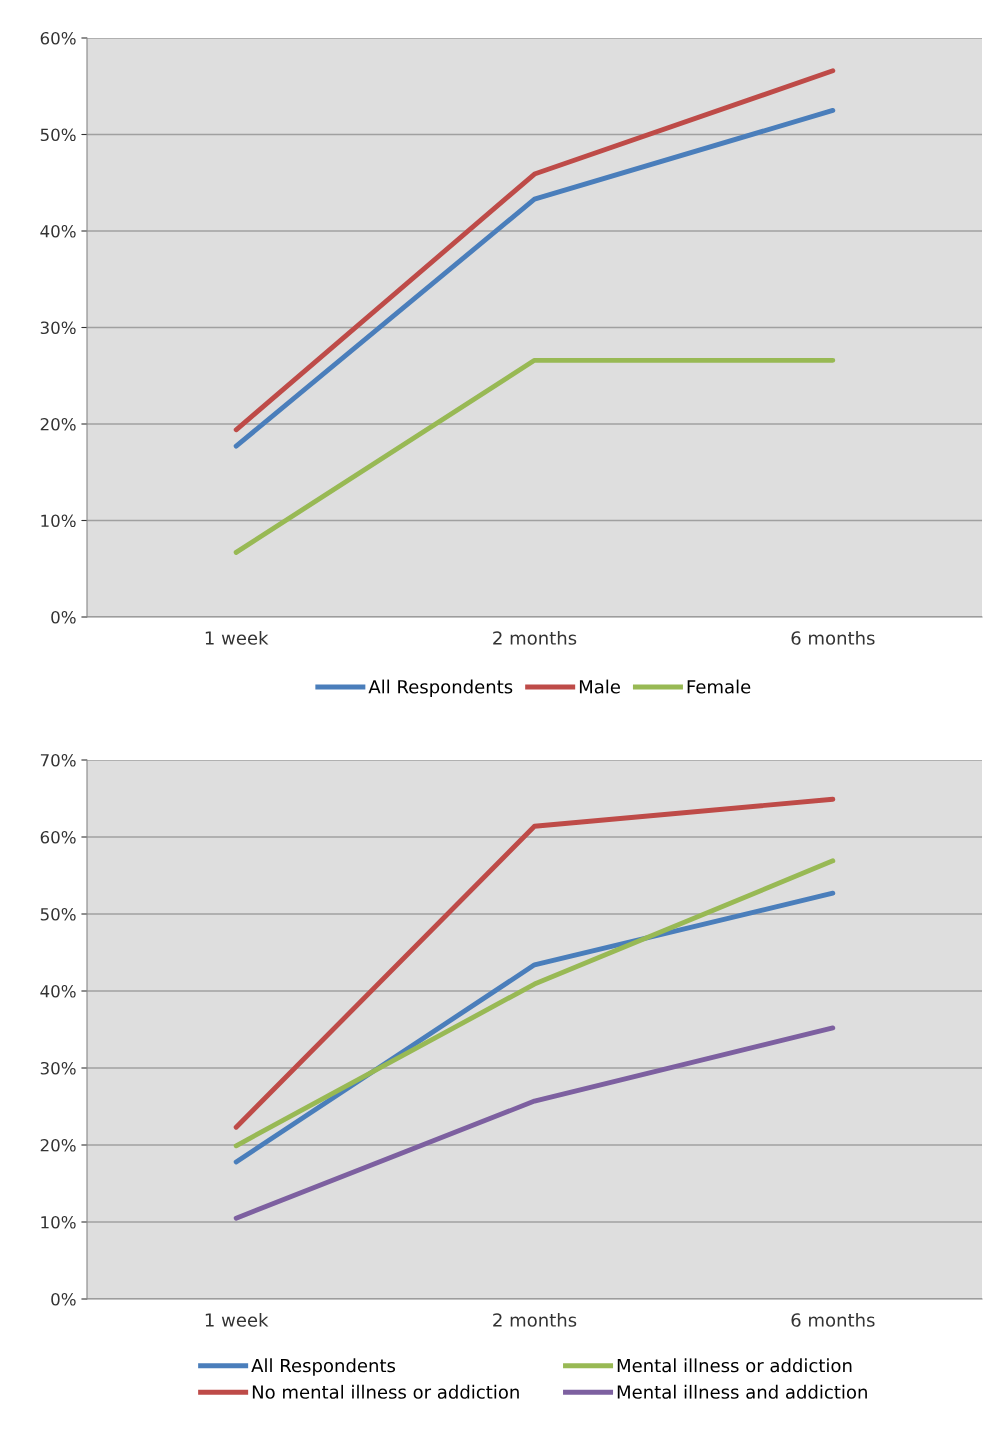 The image size is (992, 1449). Describe the element at coordinates (719, 686) in the screenshot. I see `legend-label: Female` at that location.